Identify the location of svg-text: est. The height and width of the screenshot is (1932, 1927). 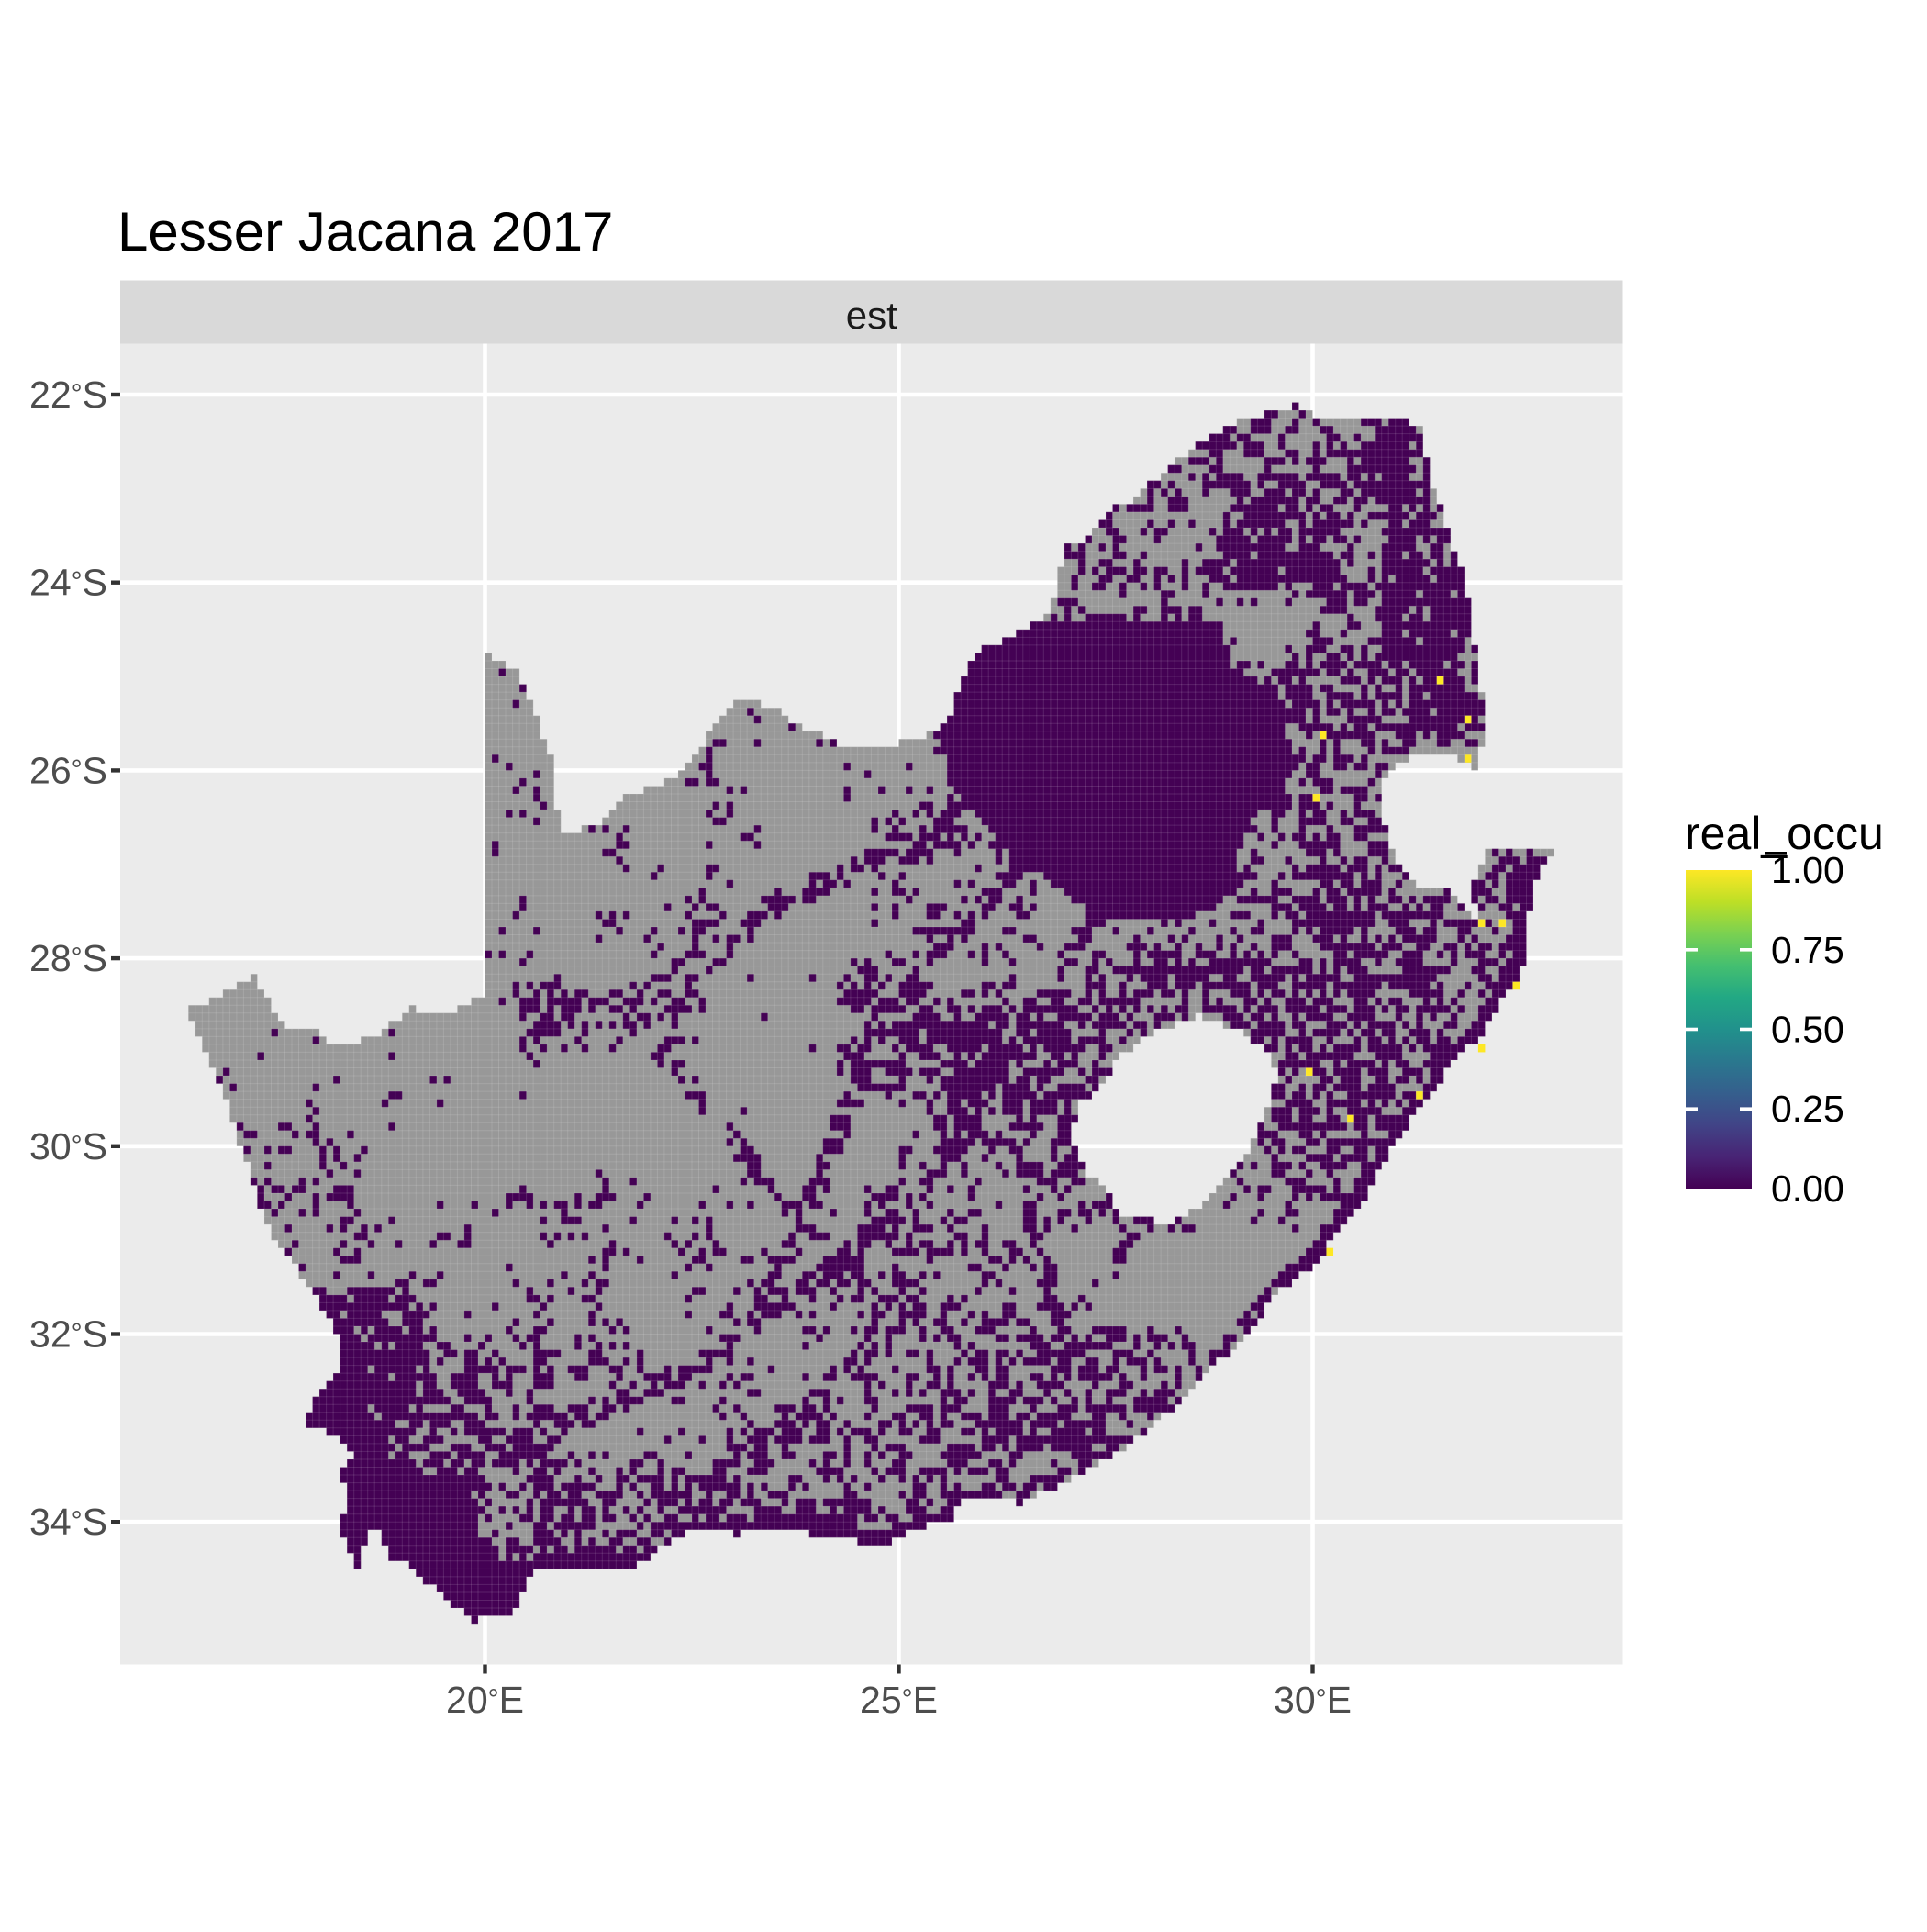
(871, 315).